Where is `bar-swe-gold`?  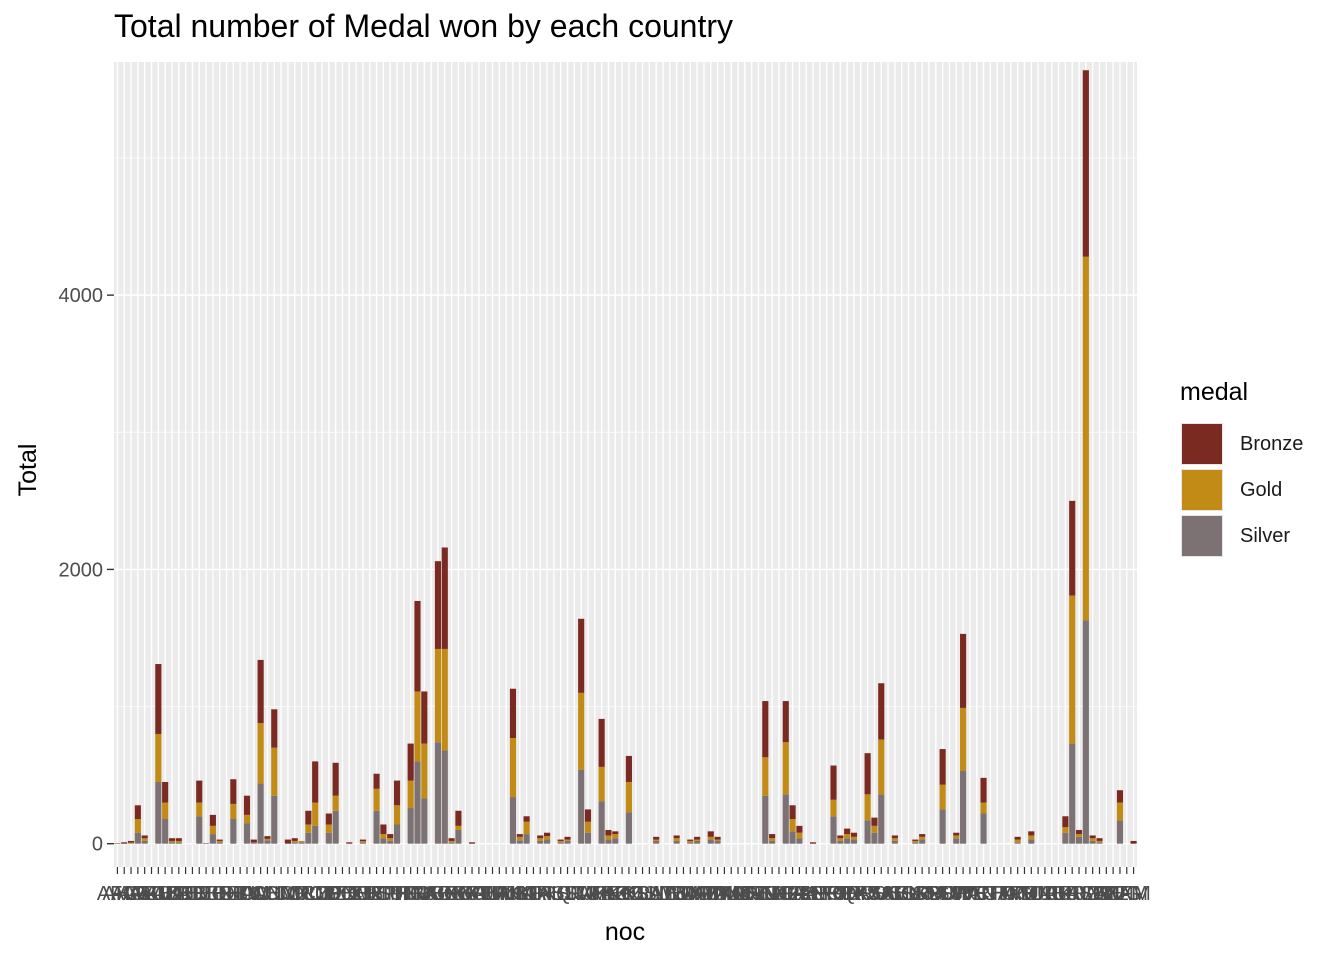
bar-swe-gold is located at coordinates (963, 739).